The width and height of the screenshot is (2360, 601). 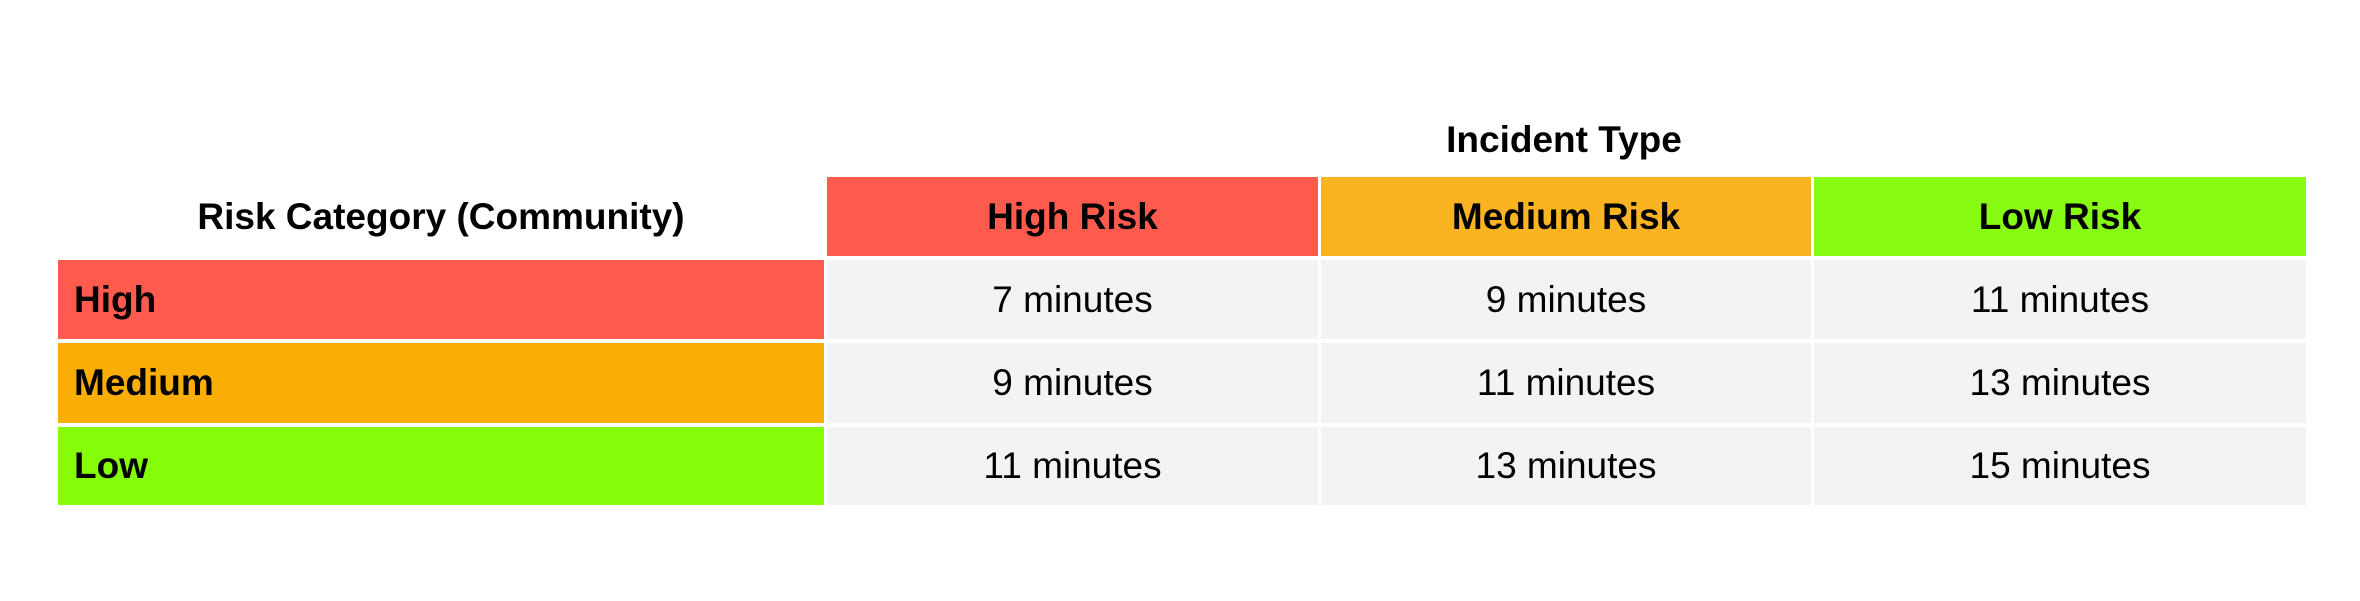 What do you see at coordinates (441, 216) in the screenshot?
I see `risk-category-header: Risk Category (Community)` at bounding box center [441, 216].